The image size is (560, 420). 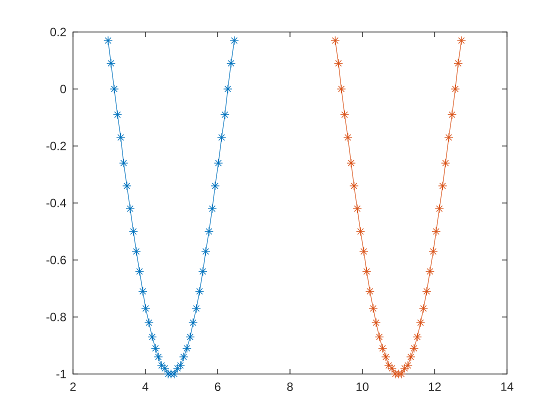 What do you see at coordinates (362, 386) in the screenshot?
I see `x-tick-label: 10` at bounding box center [362, 386].